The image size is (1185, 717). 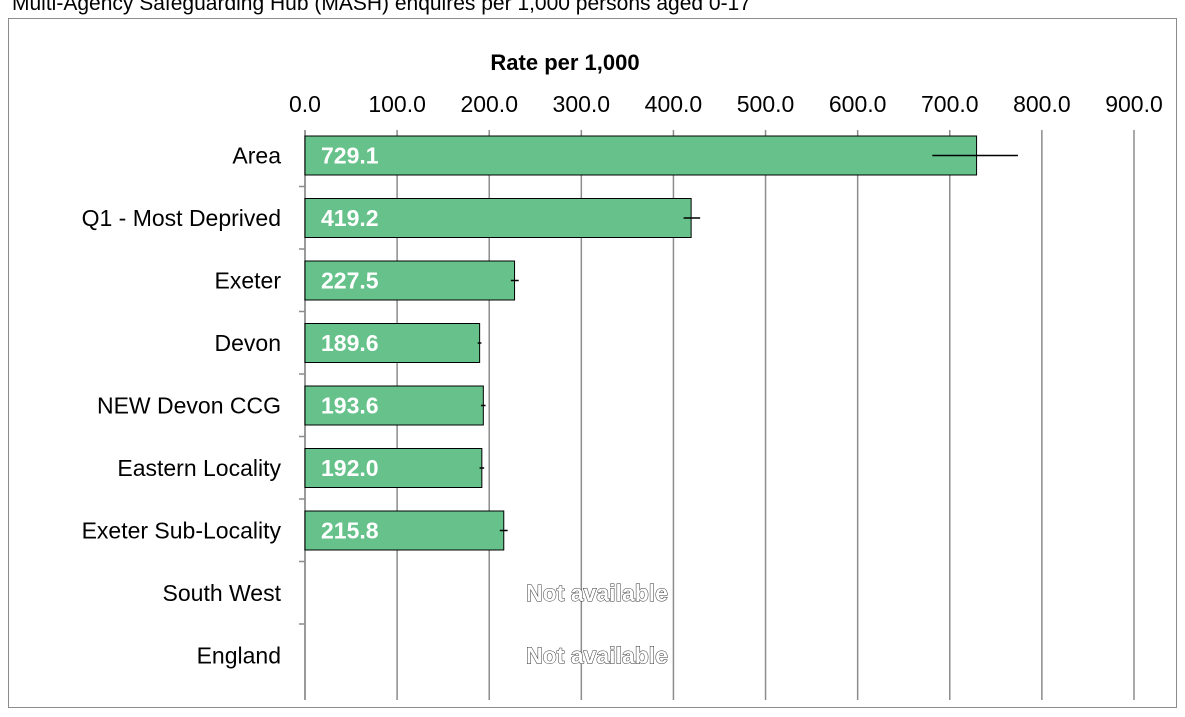 I want to click on category-label: Exeter, so click(x=248, y=281).